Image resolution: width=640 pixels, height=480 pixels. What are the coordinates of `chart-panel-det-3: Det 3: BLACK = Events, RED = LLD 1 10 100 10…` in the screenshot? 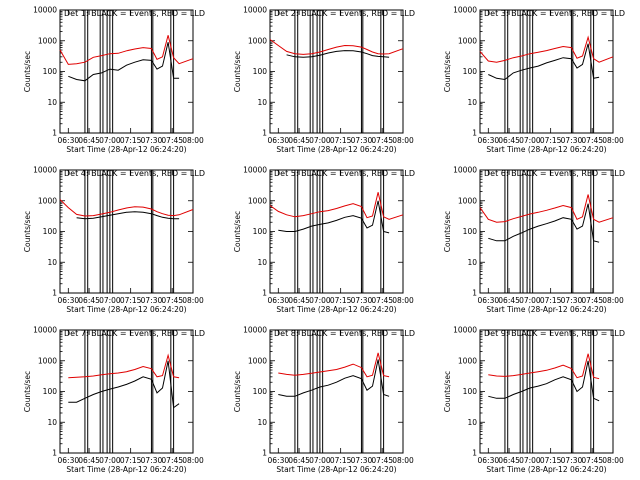 It's located at (534, 80).